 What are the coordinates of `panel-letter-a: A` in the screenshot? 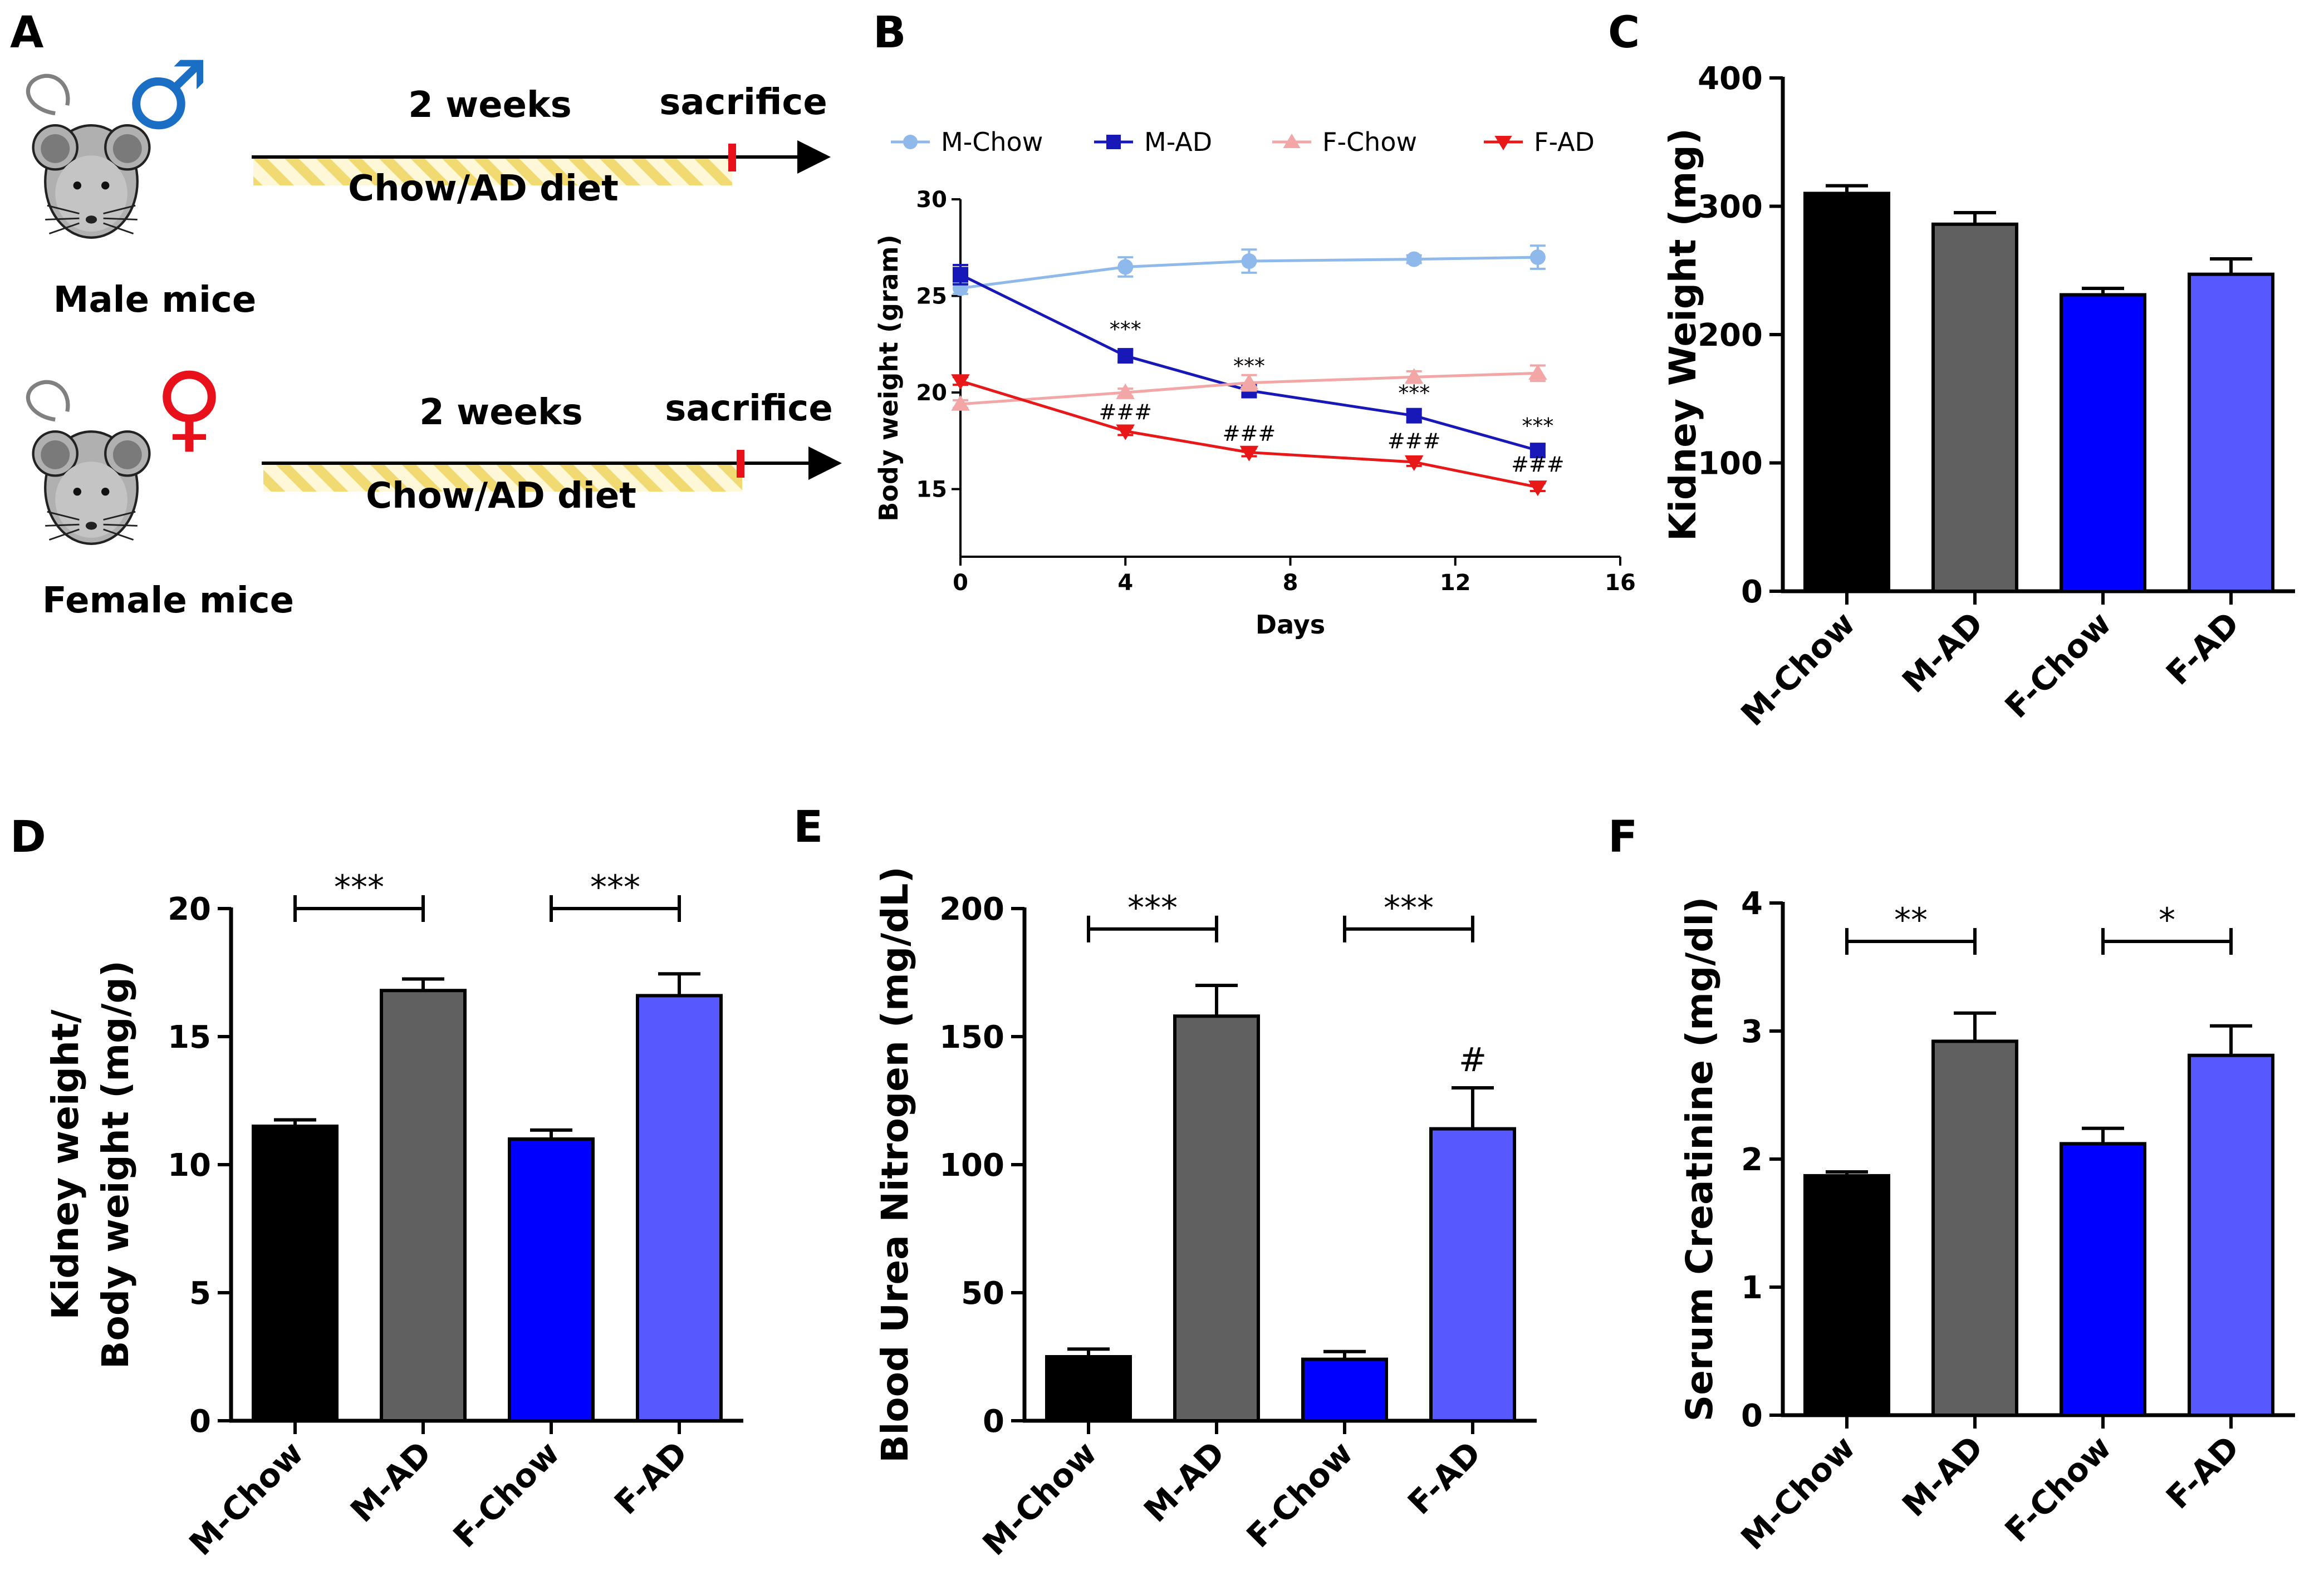 It's located at (26, 33).